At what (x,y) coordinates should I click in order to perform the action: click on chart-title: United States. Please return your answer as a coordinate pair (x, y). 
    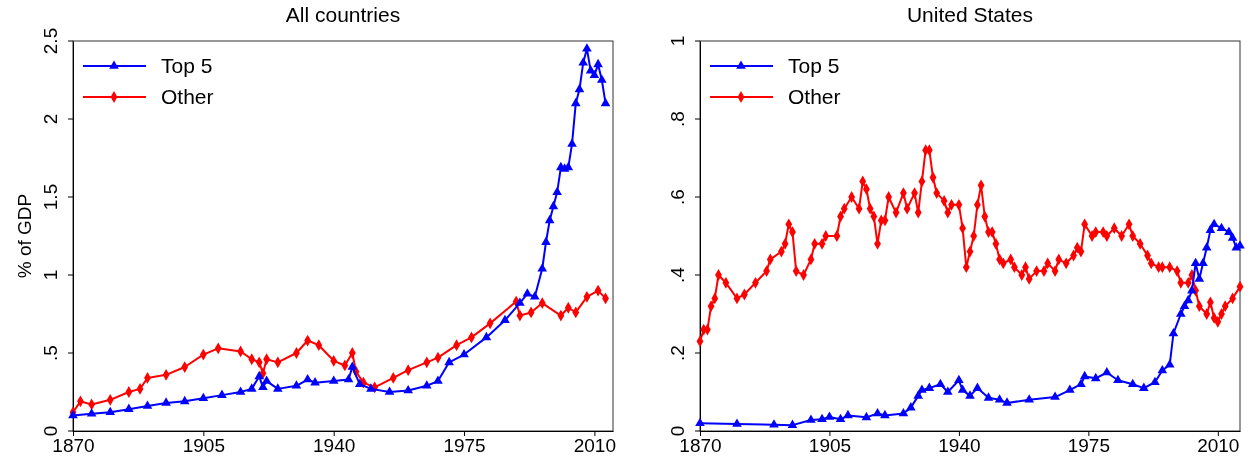
    Looking at the image, I should click on (970, 14).